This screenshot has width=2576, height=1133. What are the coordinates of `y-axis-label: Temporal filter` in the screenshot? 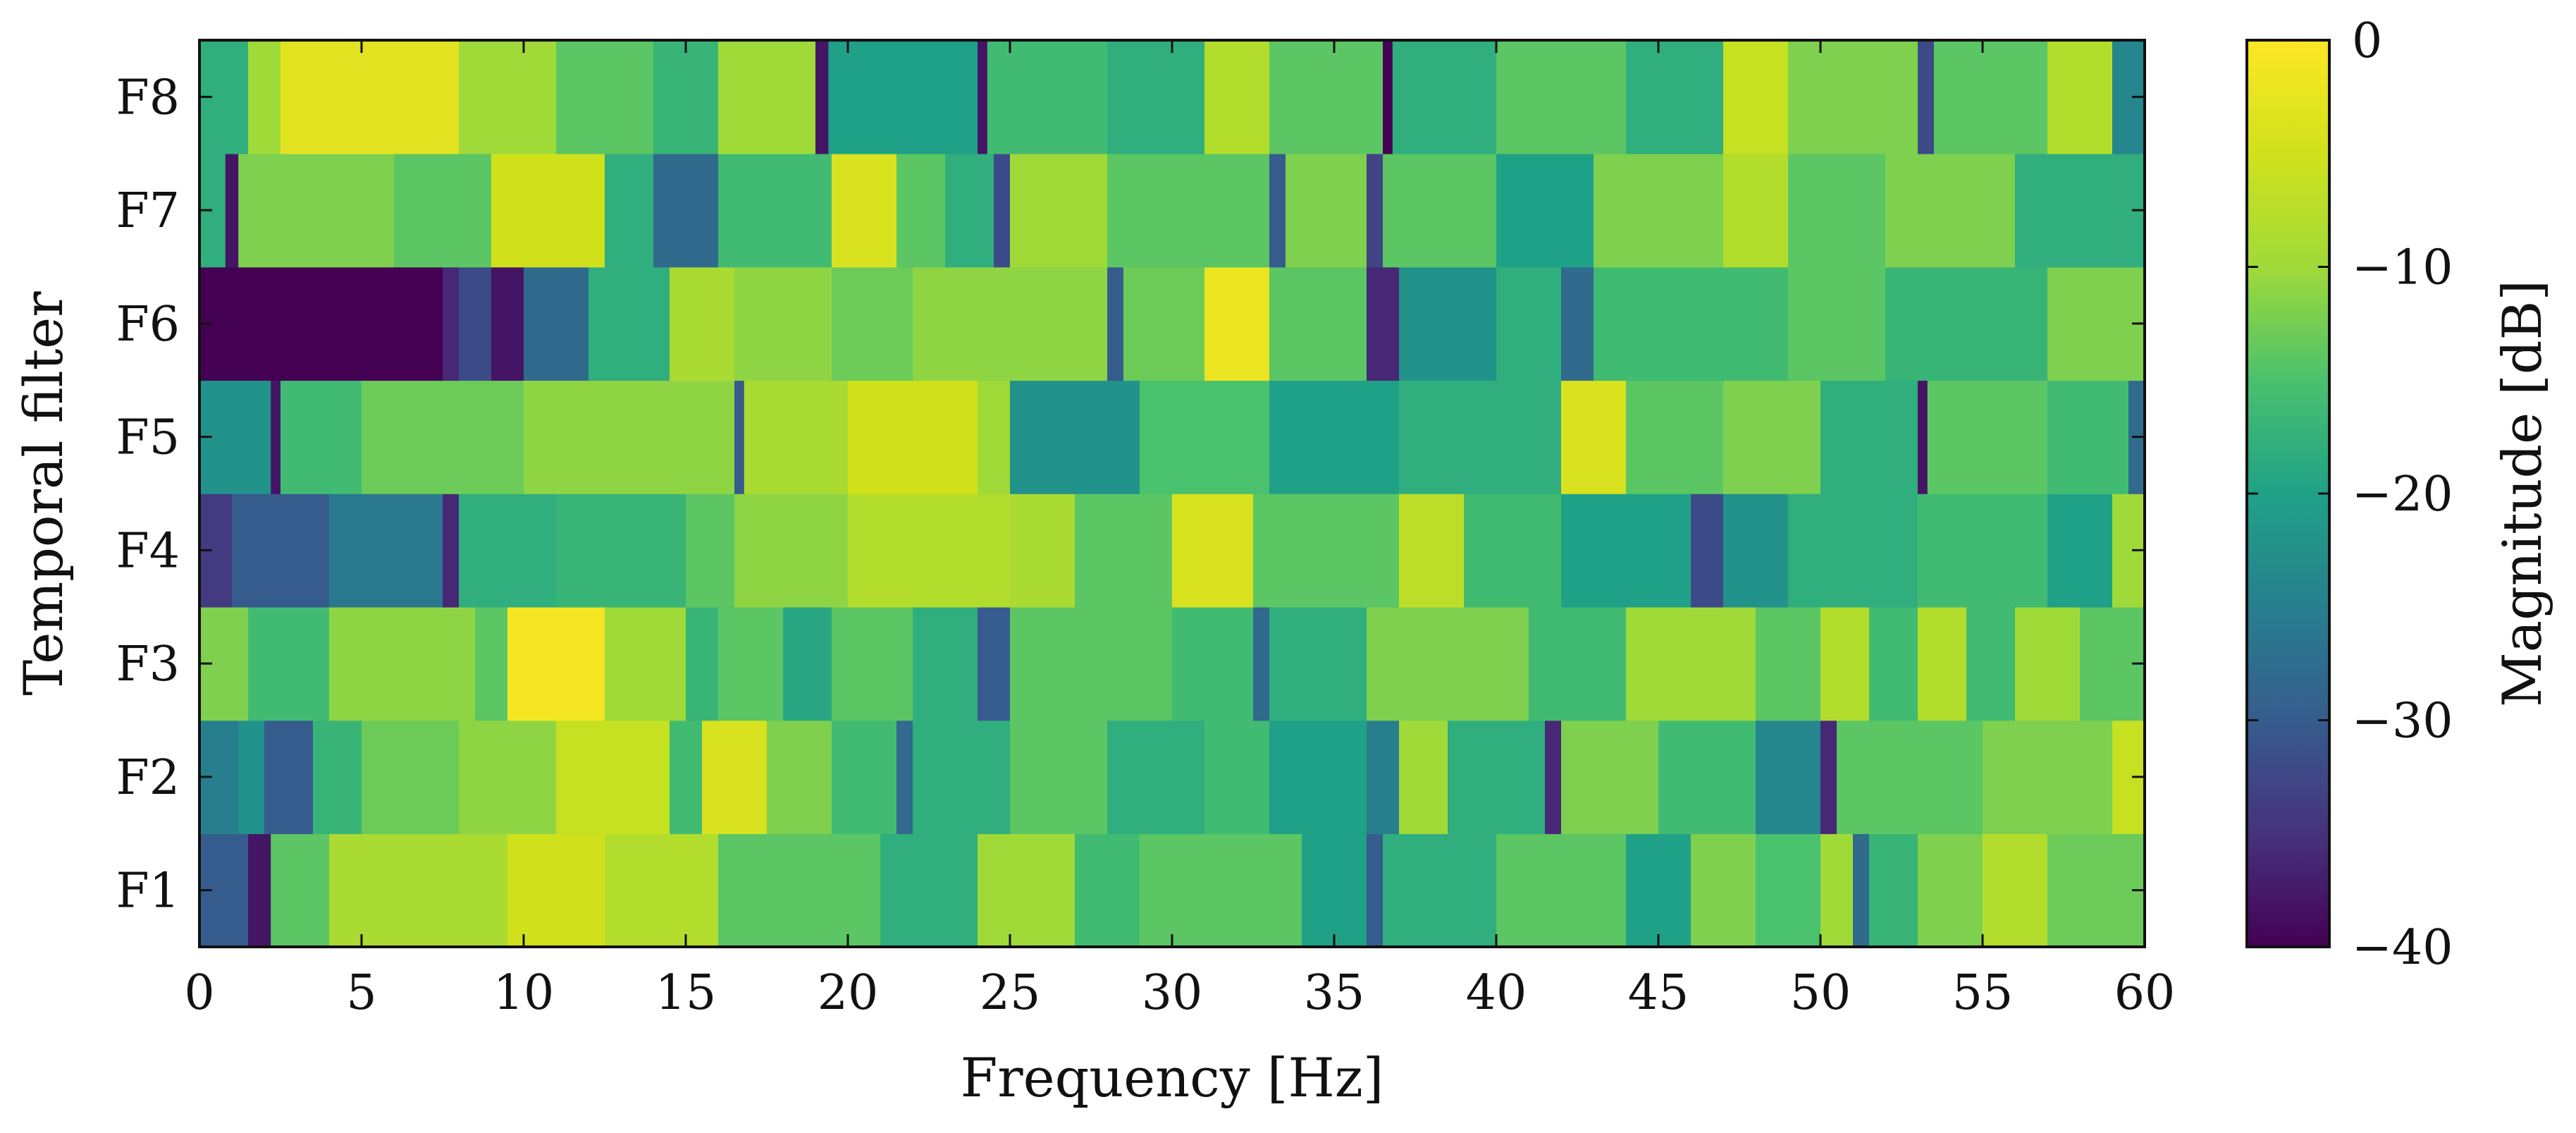 It's located at (43, 493).